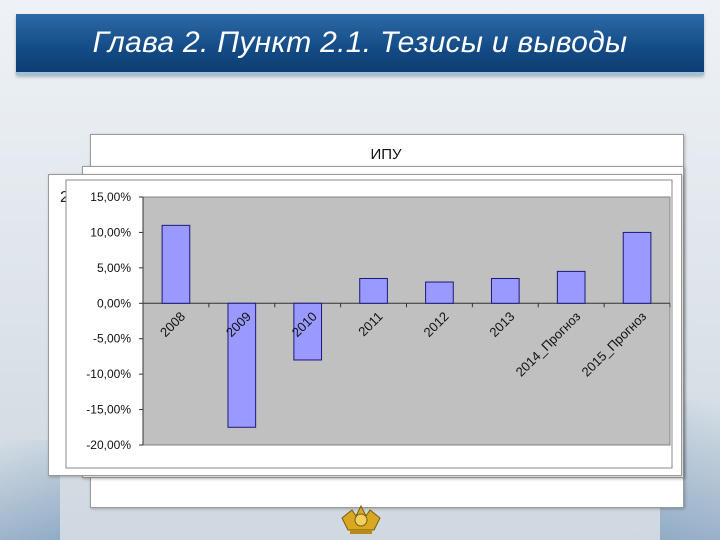 The image size is (720, 540). I want to click on y-tick-label: 0,00%, so click(114, 303).